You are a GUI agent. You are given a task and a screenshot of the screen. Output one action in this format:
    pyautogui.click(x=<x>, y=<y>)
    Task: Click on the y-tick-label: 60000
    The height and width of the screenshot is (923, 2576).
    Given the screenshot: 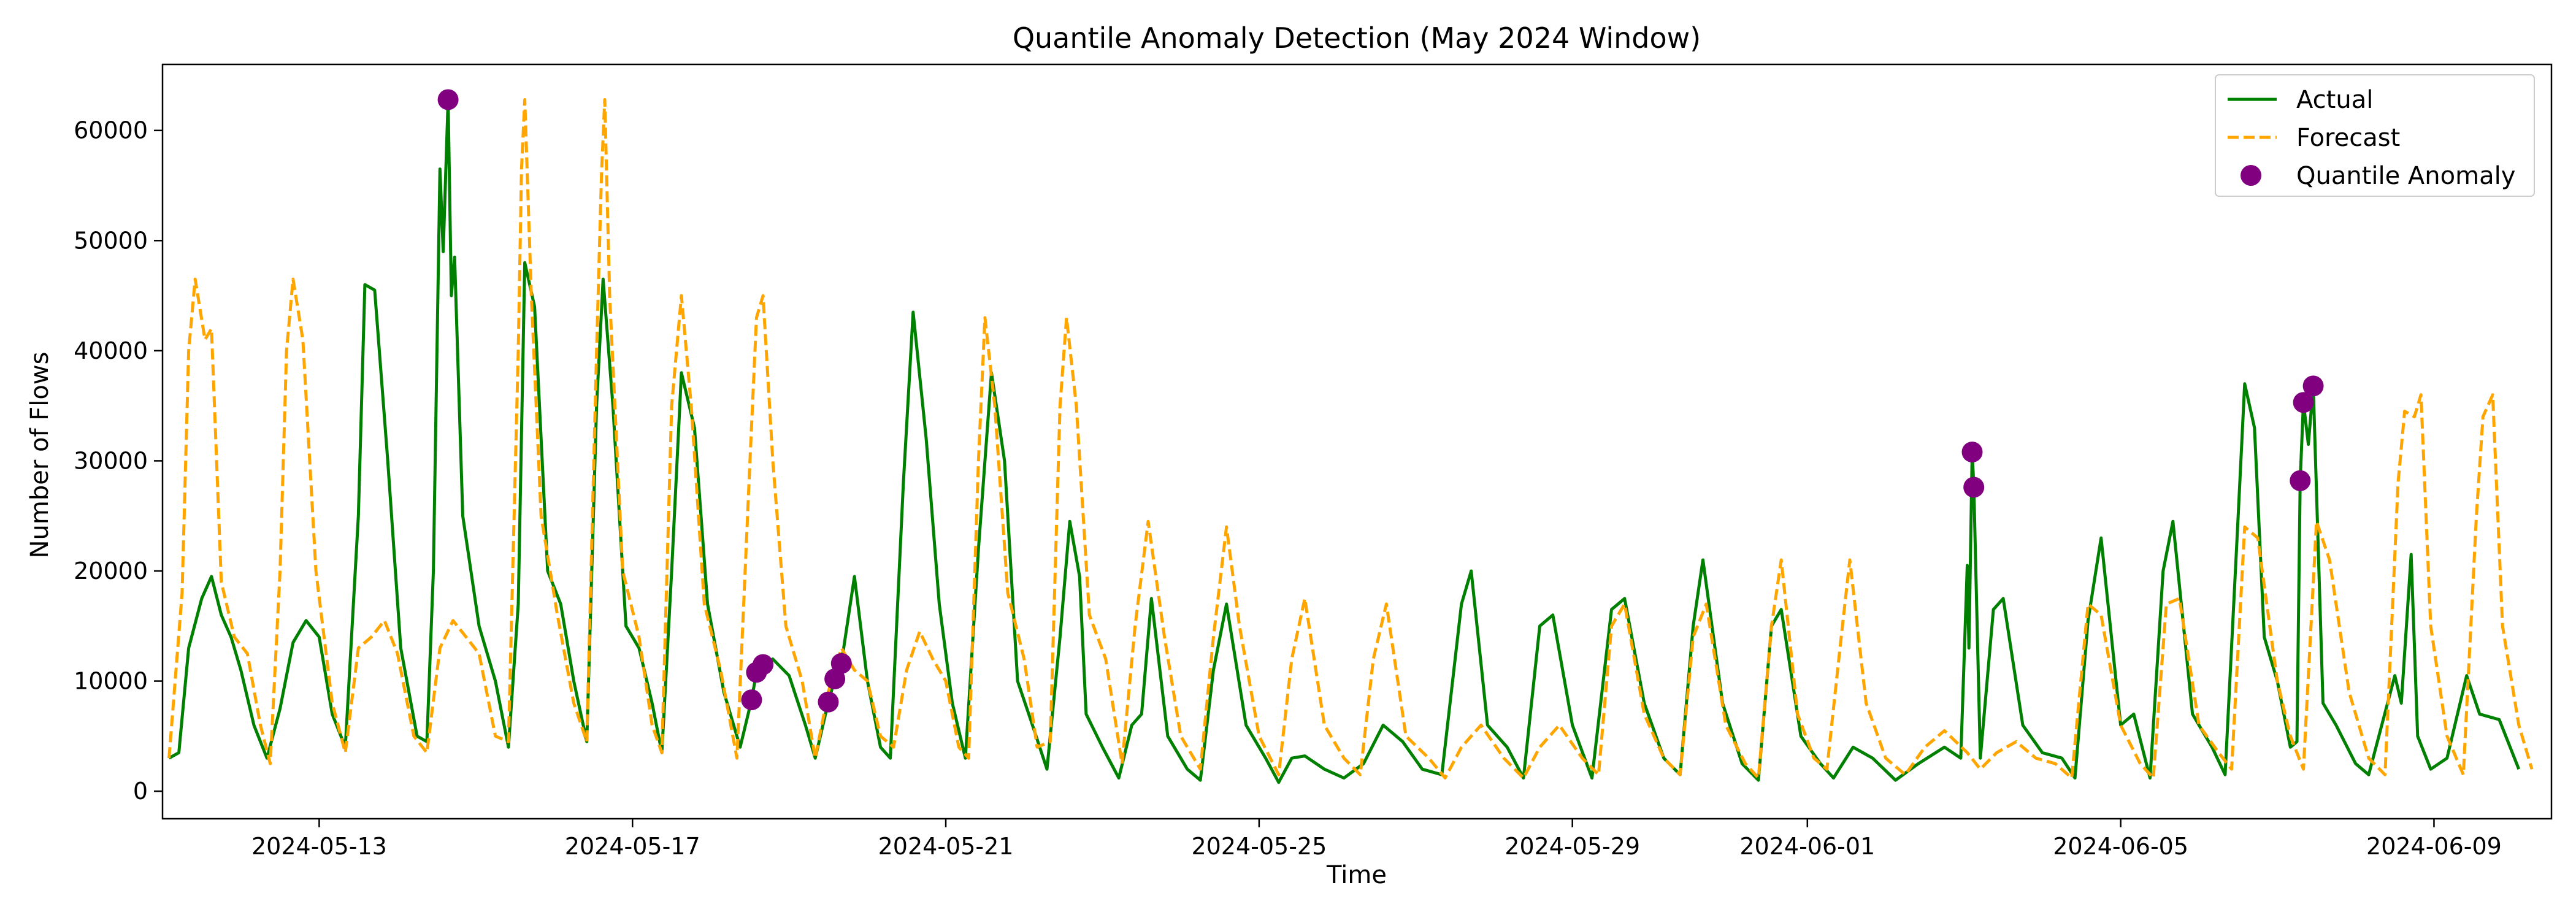 What is the action you would take?
    pyautogui.click(x=111, y=130)
    